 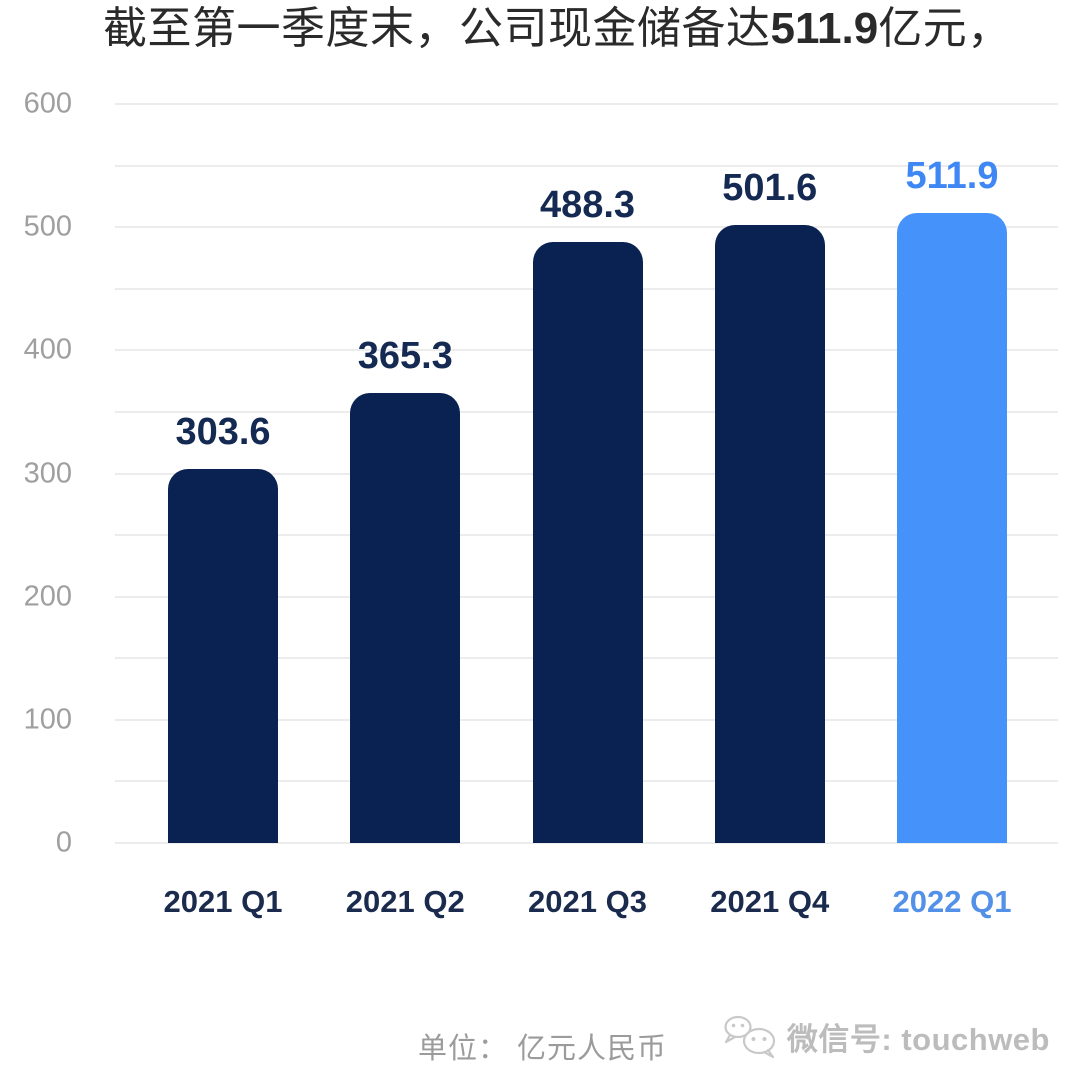 What do you see at coordinates (770, 901) in the screenshot?
I see `x-axis-category-label: 2021 Q4` at bounding box center [770, 901].